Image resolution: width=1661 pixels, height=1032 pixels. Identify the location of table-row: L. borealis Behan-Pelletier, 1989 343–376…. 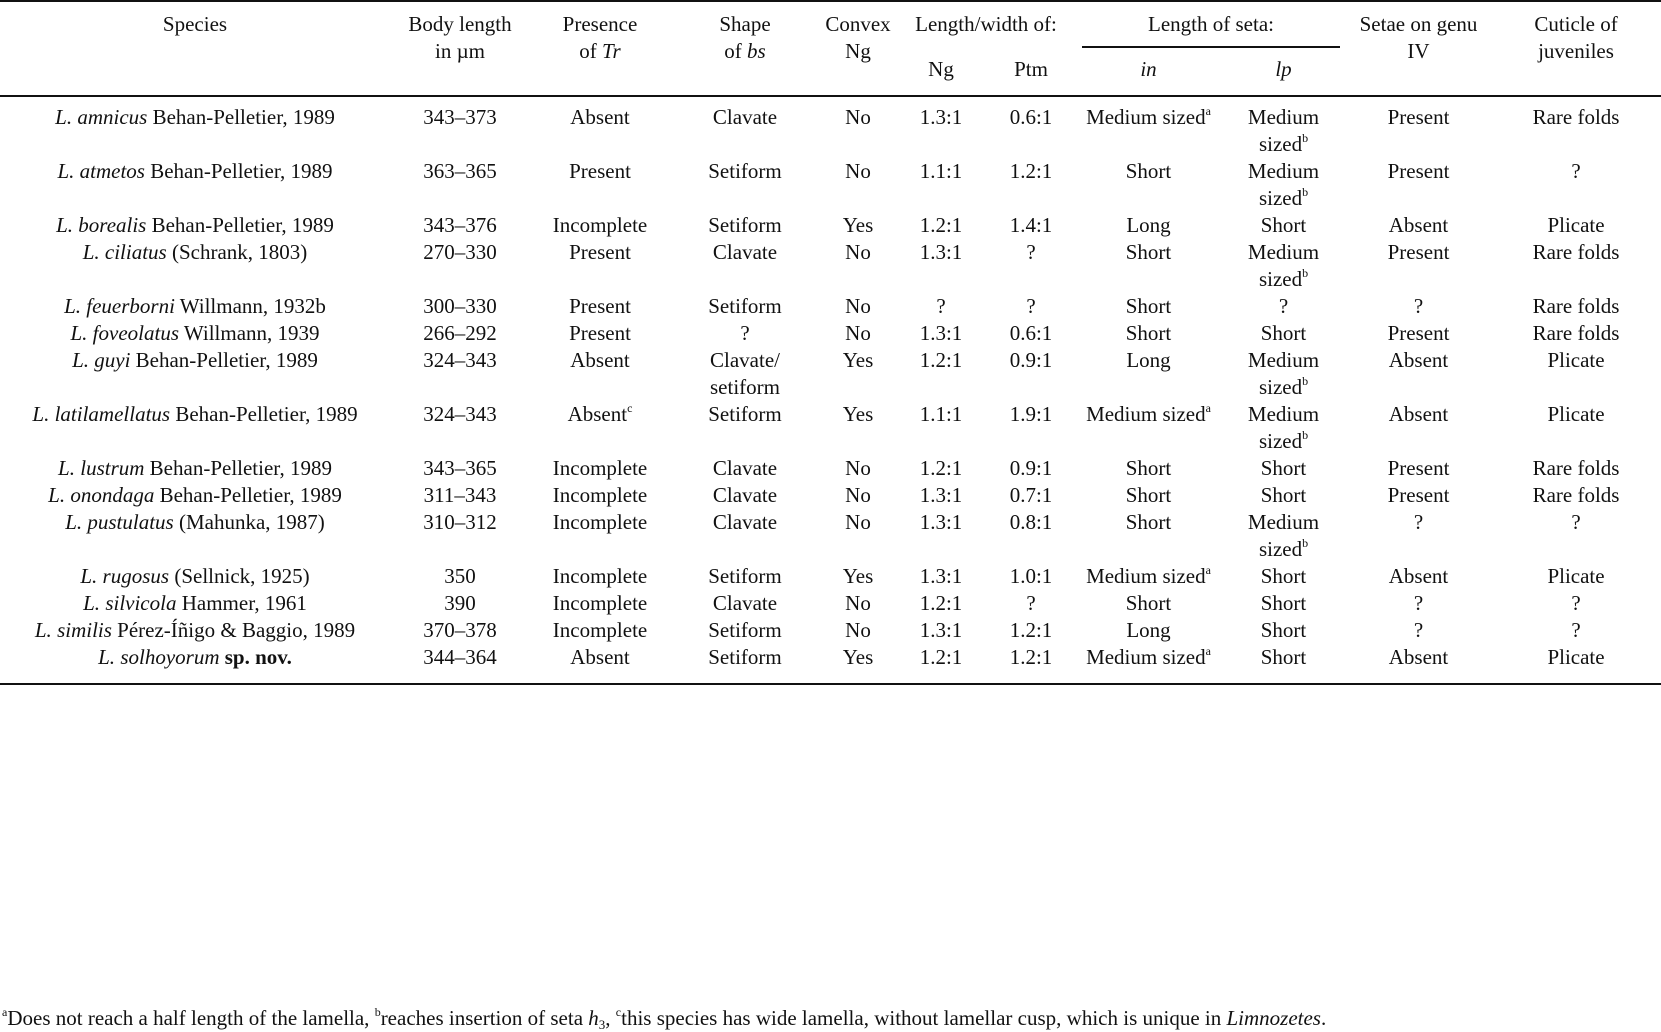
(830, 225).